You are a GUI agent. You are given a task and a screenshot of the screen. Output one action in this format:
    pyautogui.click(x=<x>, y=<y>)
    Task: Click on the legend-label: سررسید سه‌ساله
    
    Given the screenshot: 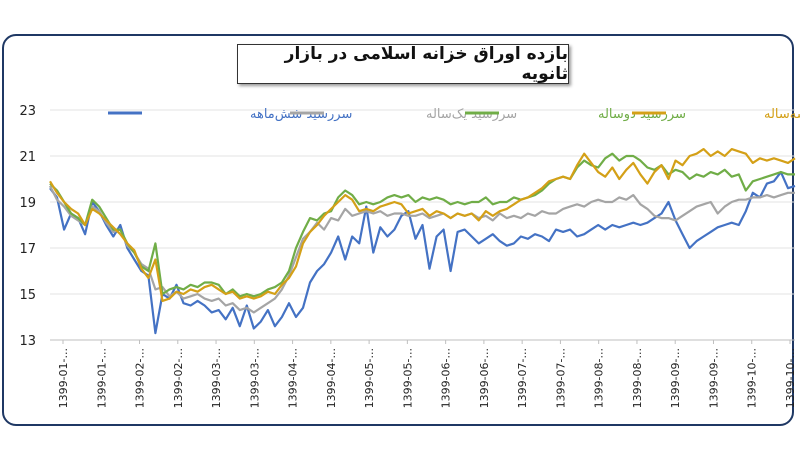 What is the action you would take?
    pyautogui.click(x=782, y=114)
    